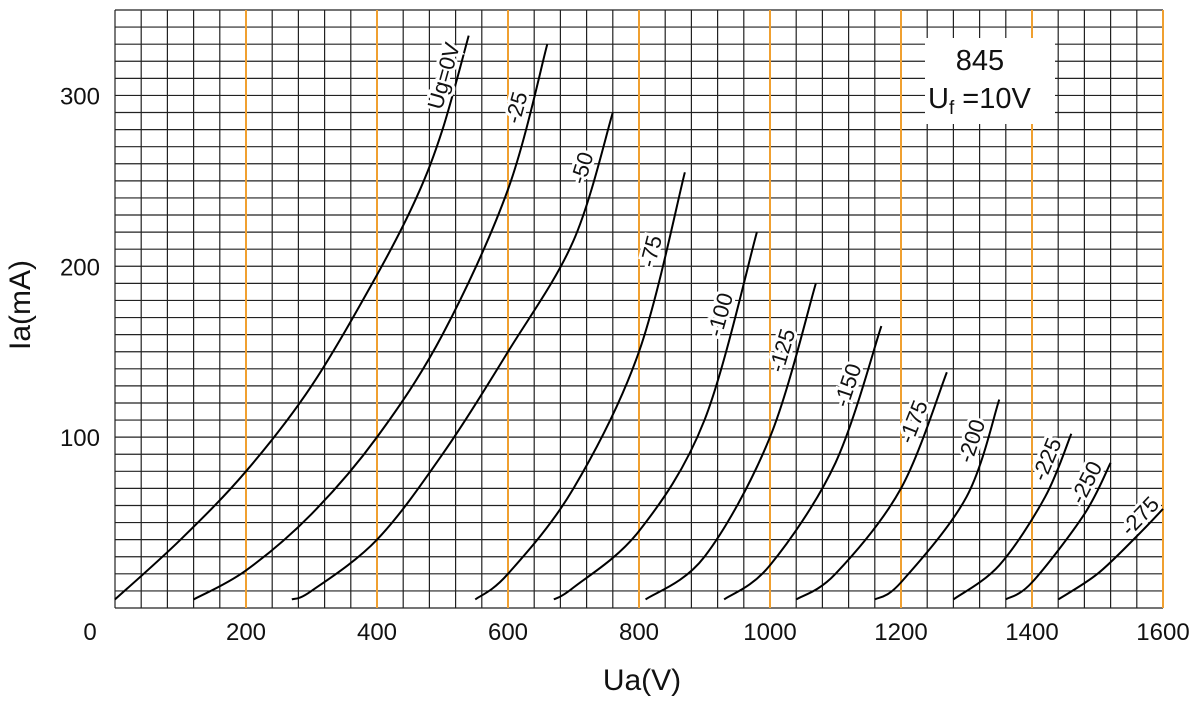 The height and width of the screenshot is (708, 1200). I want to click on y-tick-label: 100, so click(80, 438).